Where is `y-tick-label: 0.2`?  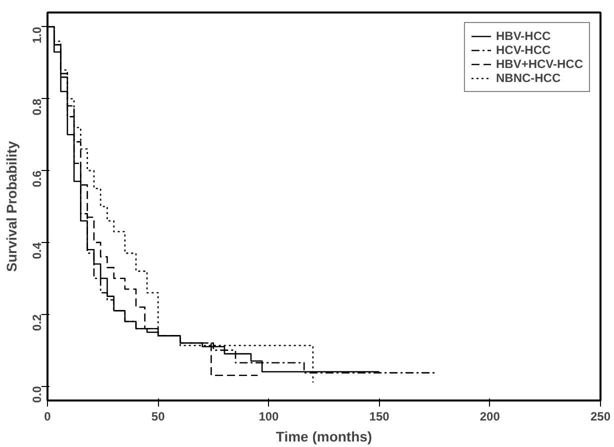
y-tick-label: 0.2 is located at coordinates (37, 322).